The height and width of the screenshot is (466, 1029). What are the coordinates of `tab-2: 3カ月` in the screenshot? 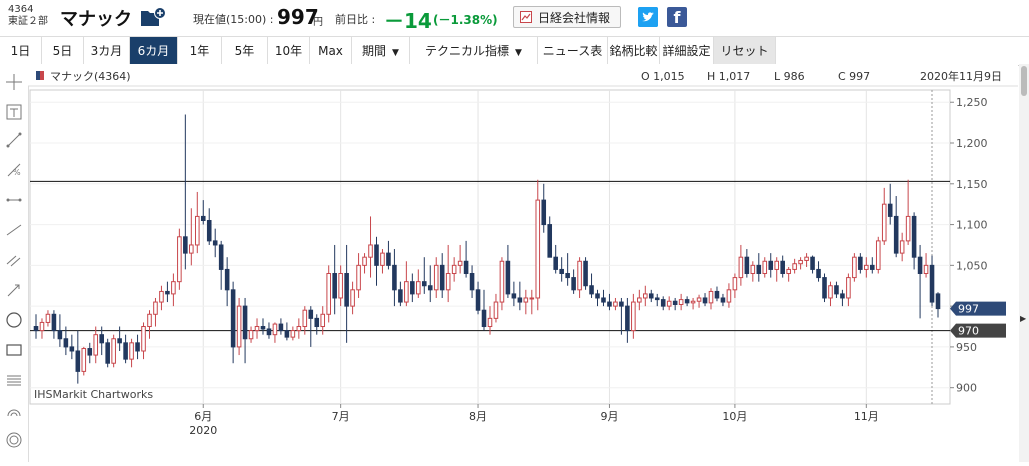 It's located at (107, 51).